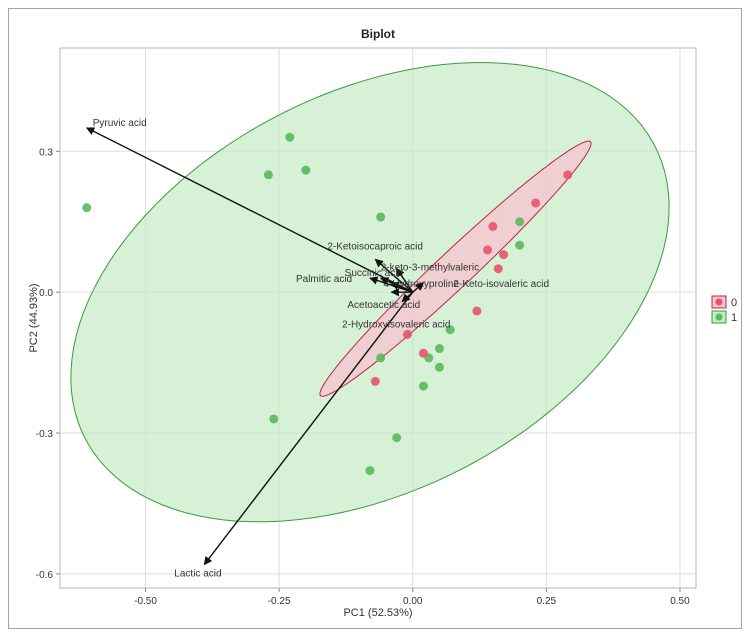  What do you see at coordinates (734, 303) in the screenshot?
I see `legend-label-0: 0` at bounding box center [734, 303].